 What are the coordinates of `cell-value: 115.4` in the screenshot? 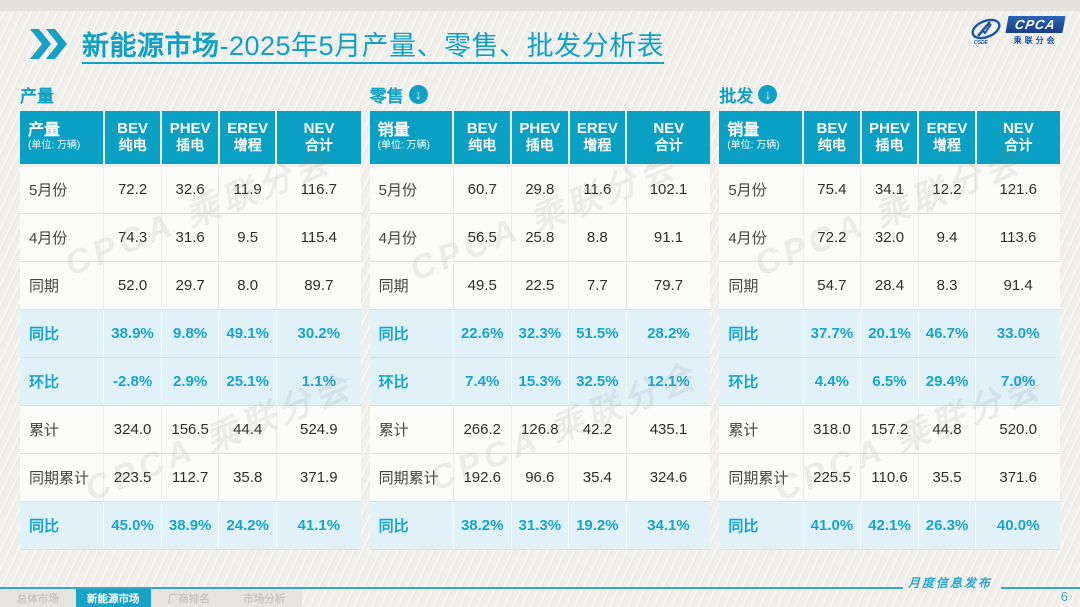 It's located at (318, 237).